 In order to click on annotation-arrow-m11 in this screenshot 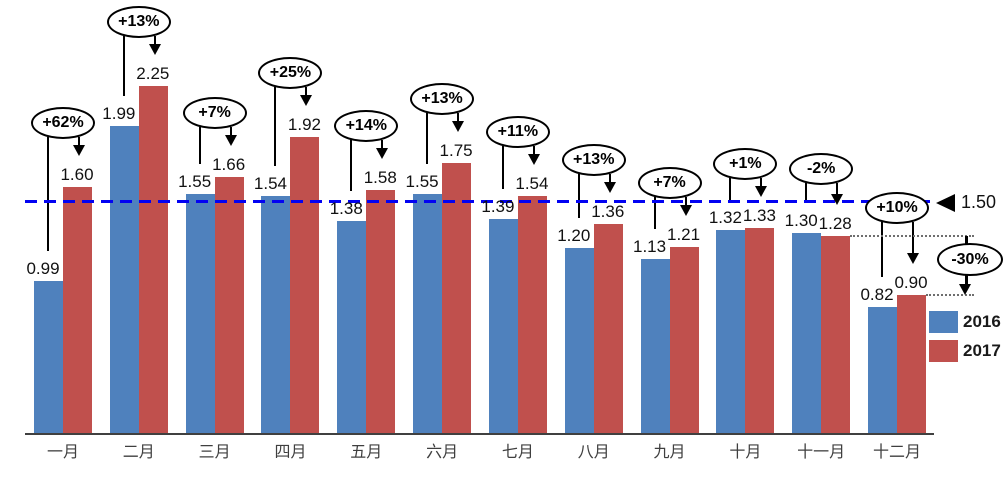, I will do `click(837, 188)`.